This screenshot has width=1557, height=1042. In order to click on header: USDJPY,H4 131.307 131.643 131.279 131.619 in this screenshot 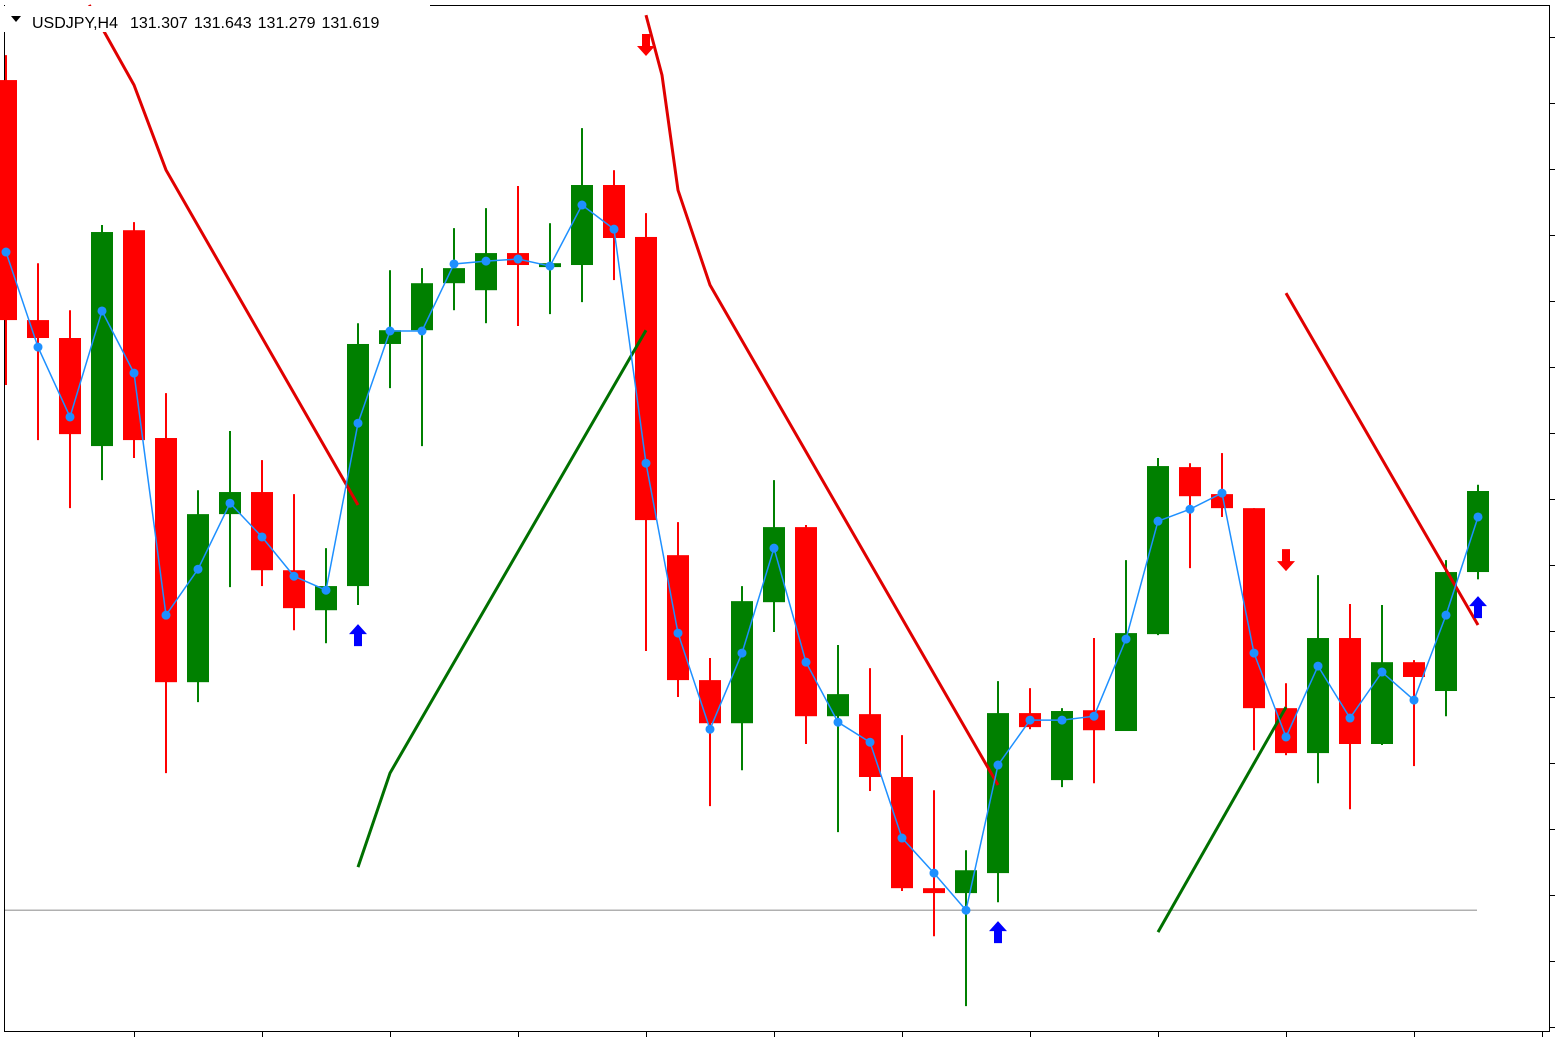, I will do `click(219, 19)`.